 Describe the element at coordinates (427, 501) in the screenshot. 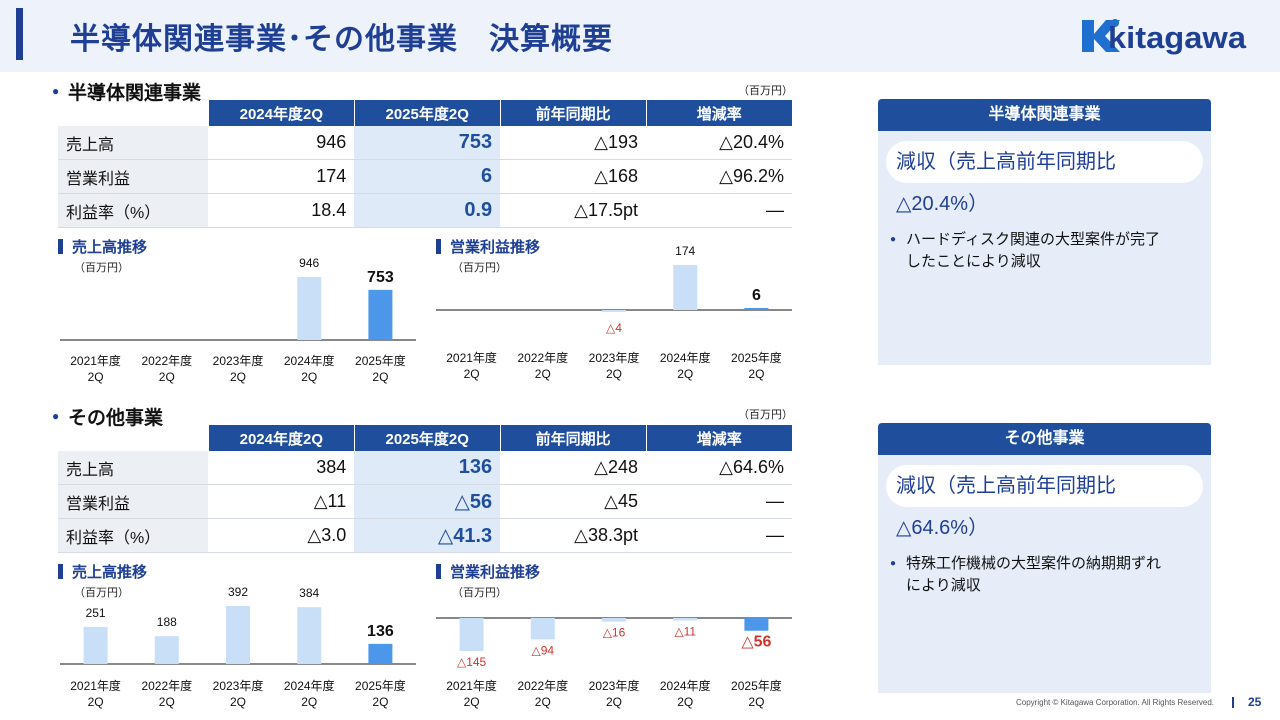

I see `value-2025: △56` at that location.